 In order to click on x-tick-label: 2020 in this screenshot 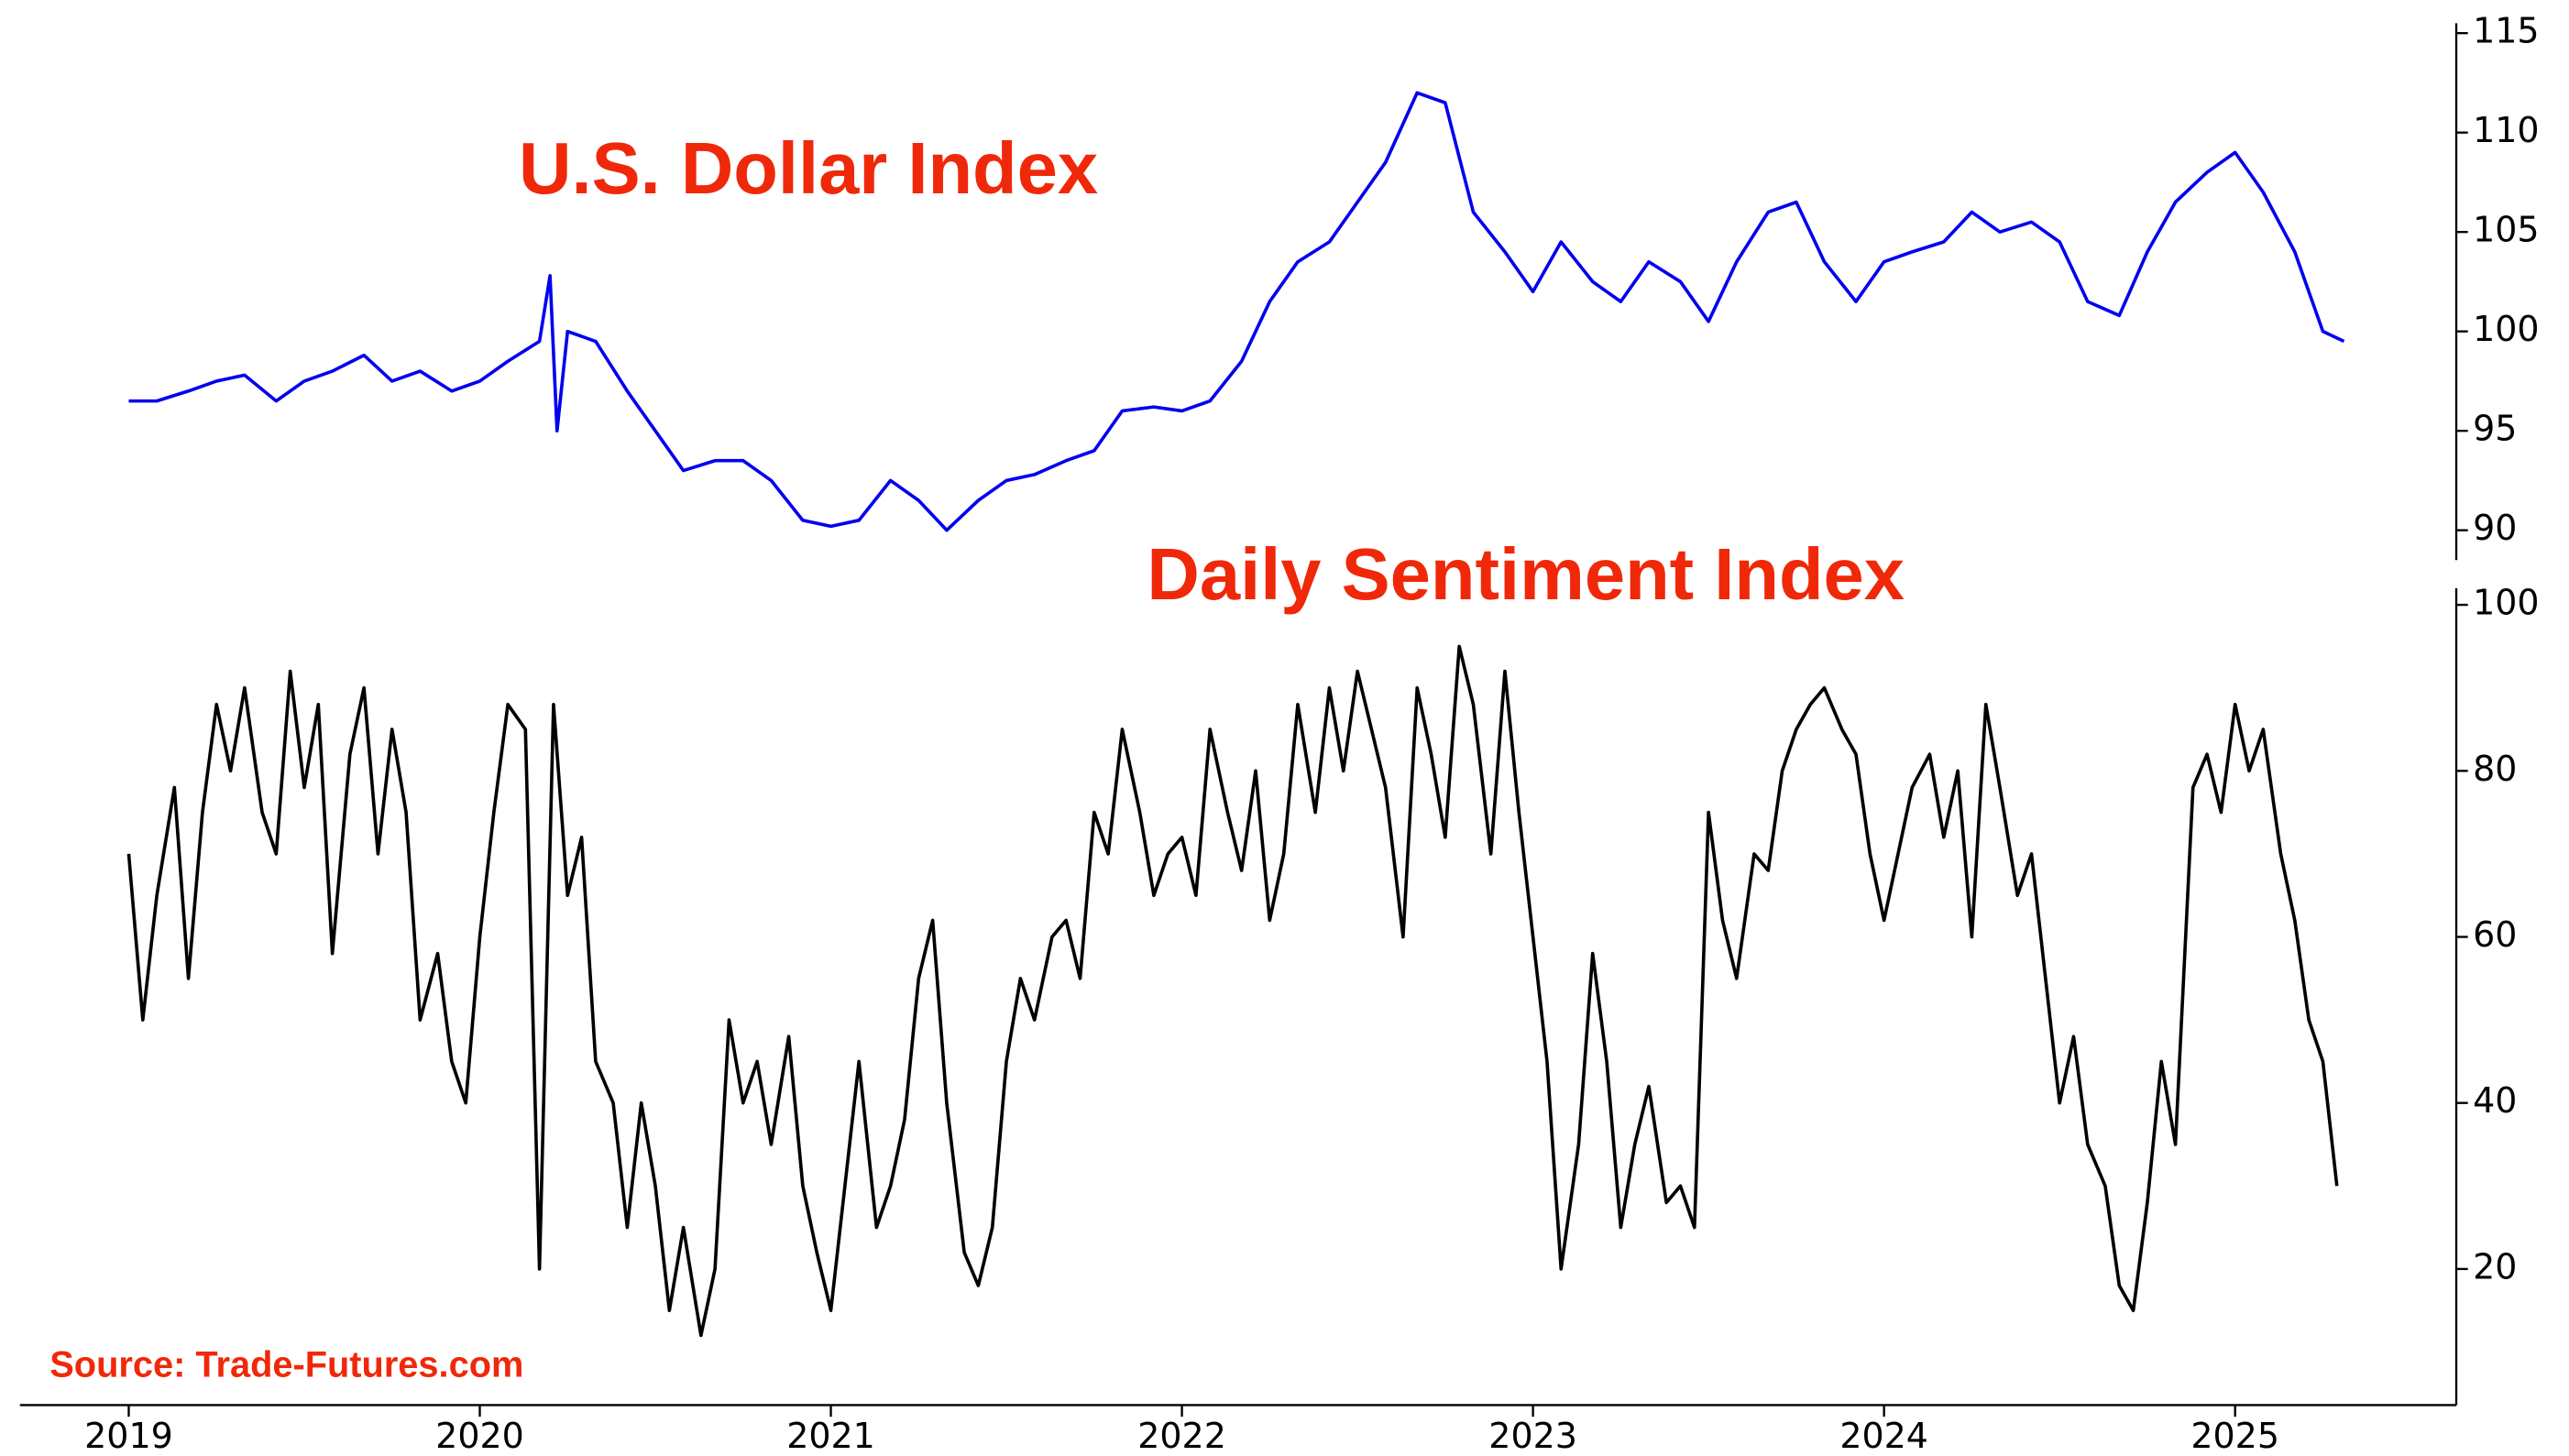, I will do `click(479, 1436)`.